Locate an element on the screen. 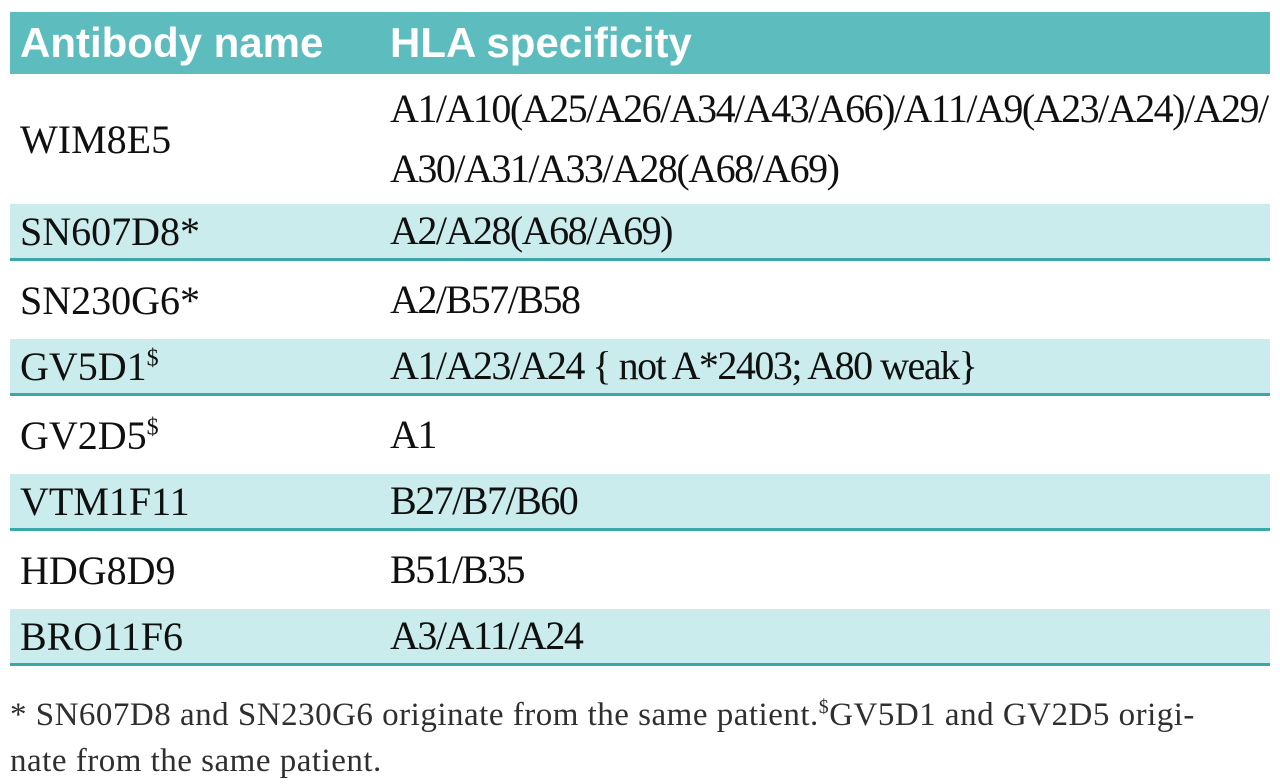 The height and width of the screenshot is (784, 1280). hla-specificity-cell: A2/B57/B58 is located at coordinates (485, 299).